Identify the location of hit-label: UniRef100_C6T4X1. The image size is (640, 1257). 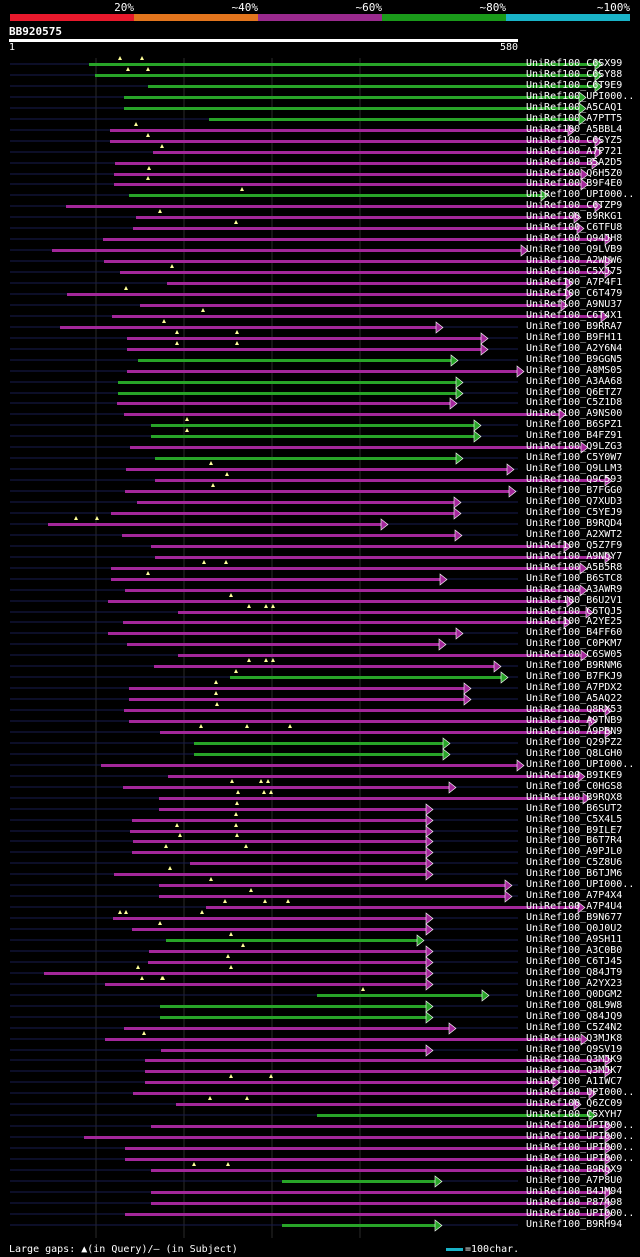
(574, 315).